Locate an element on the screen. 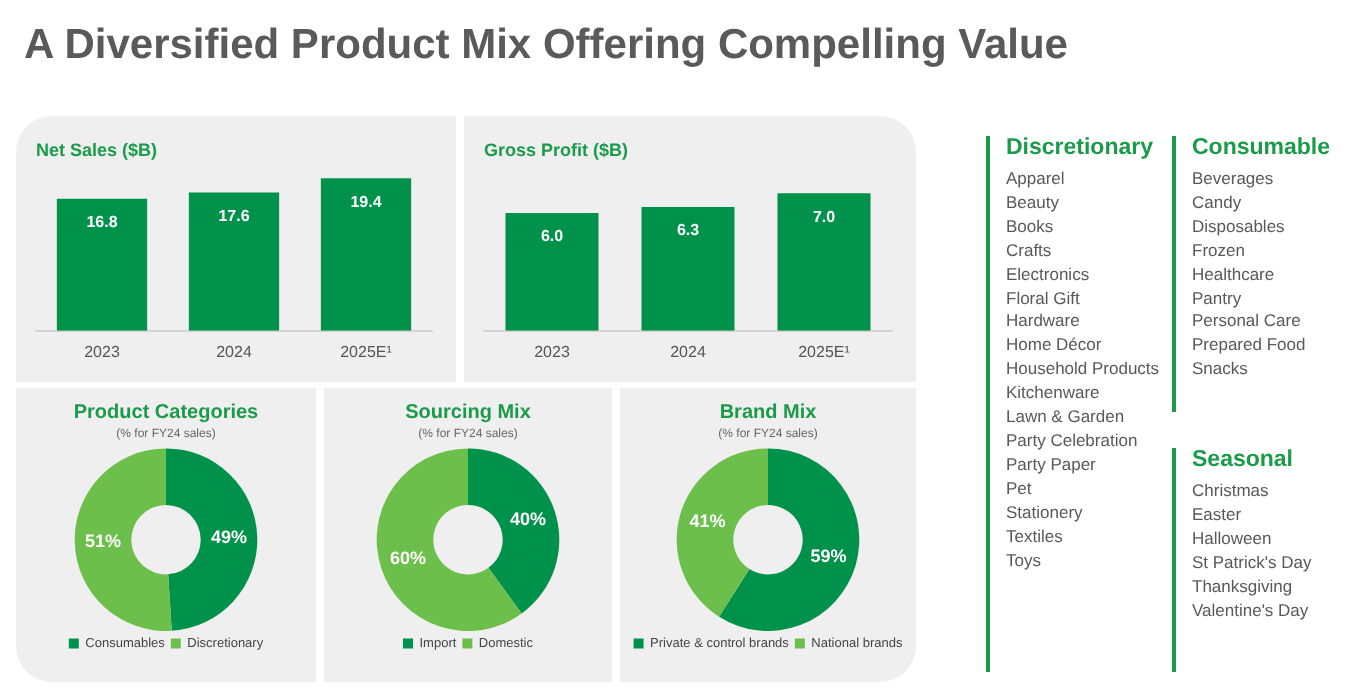 Image resolution: width=1360 pixels, height=694 pixels. text: Stationery is located at coordinates (1045, 513).